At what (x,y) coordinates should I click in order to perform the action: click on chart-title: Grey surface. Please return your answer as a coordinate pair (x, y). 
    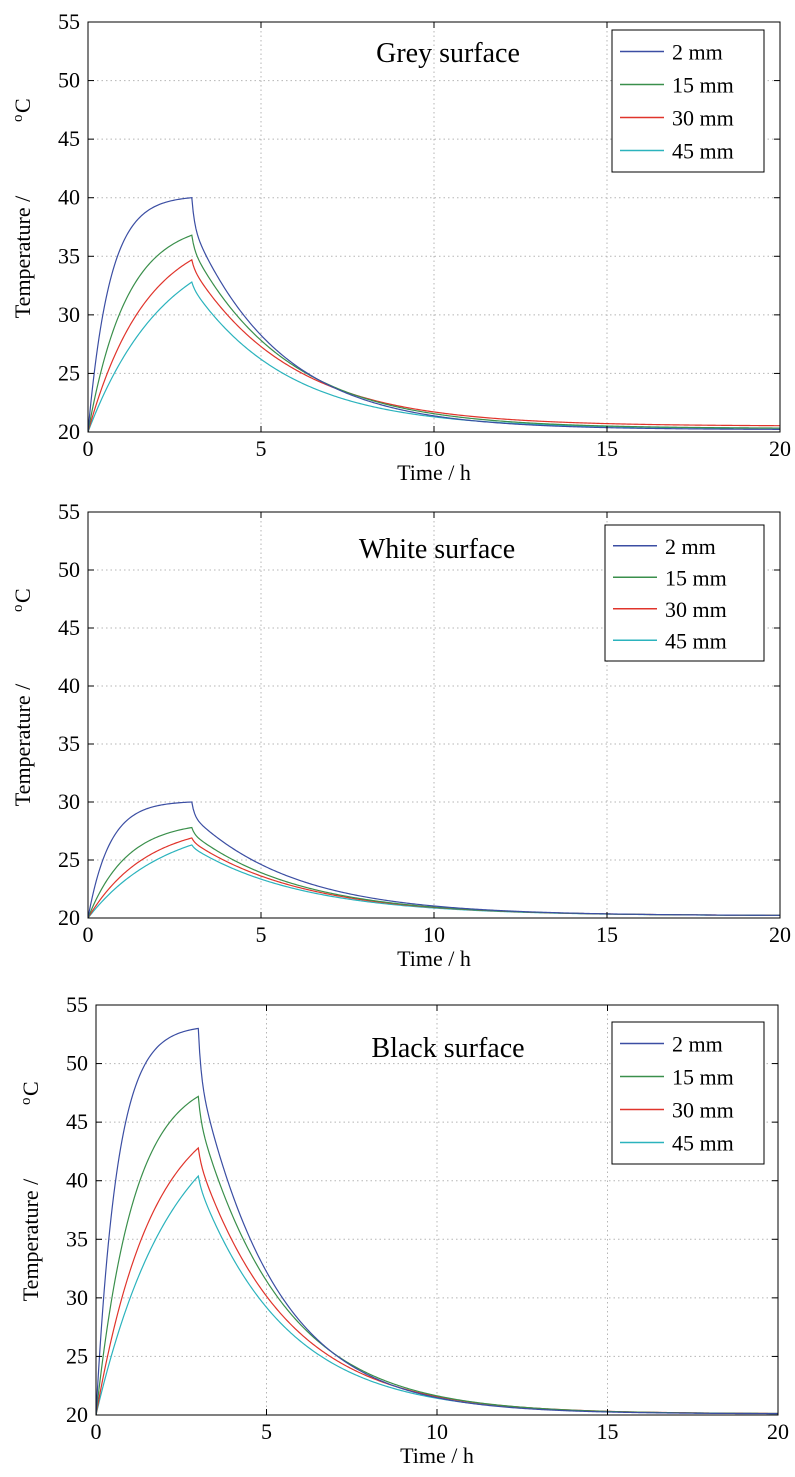
    Looking at the image, I should click on (448, 53).